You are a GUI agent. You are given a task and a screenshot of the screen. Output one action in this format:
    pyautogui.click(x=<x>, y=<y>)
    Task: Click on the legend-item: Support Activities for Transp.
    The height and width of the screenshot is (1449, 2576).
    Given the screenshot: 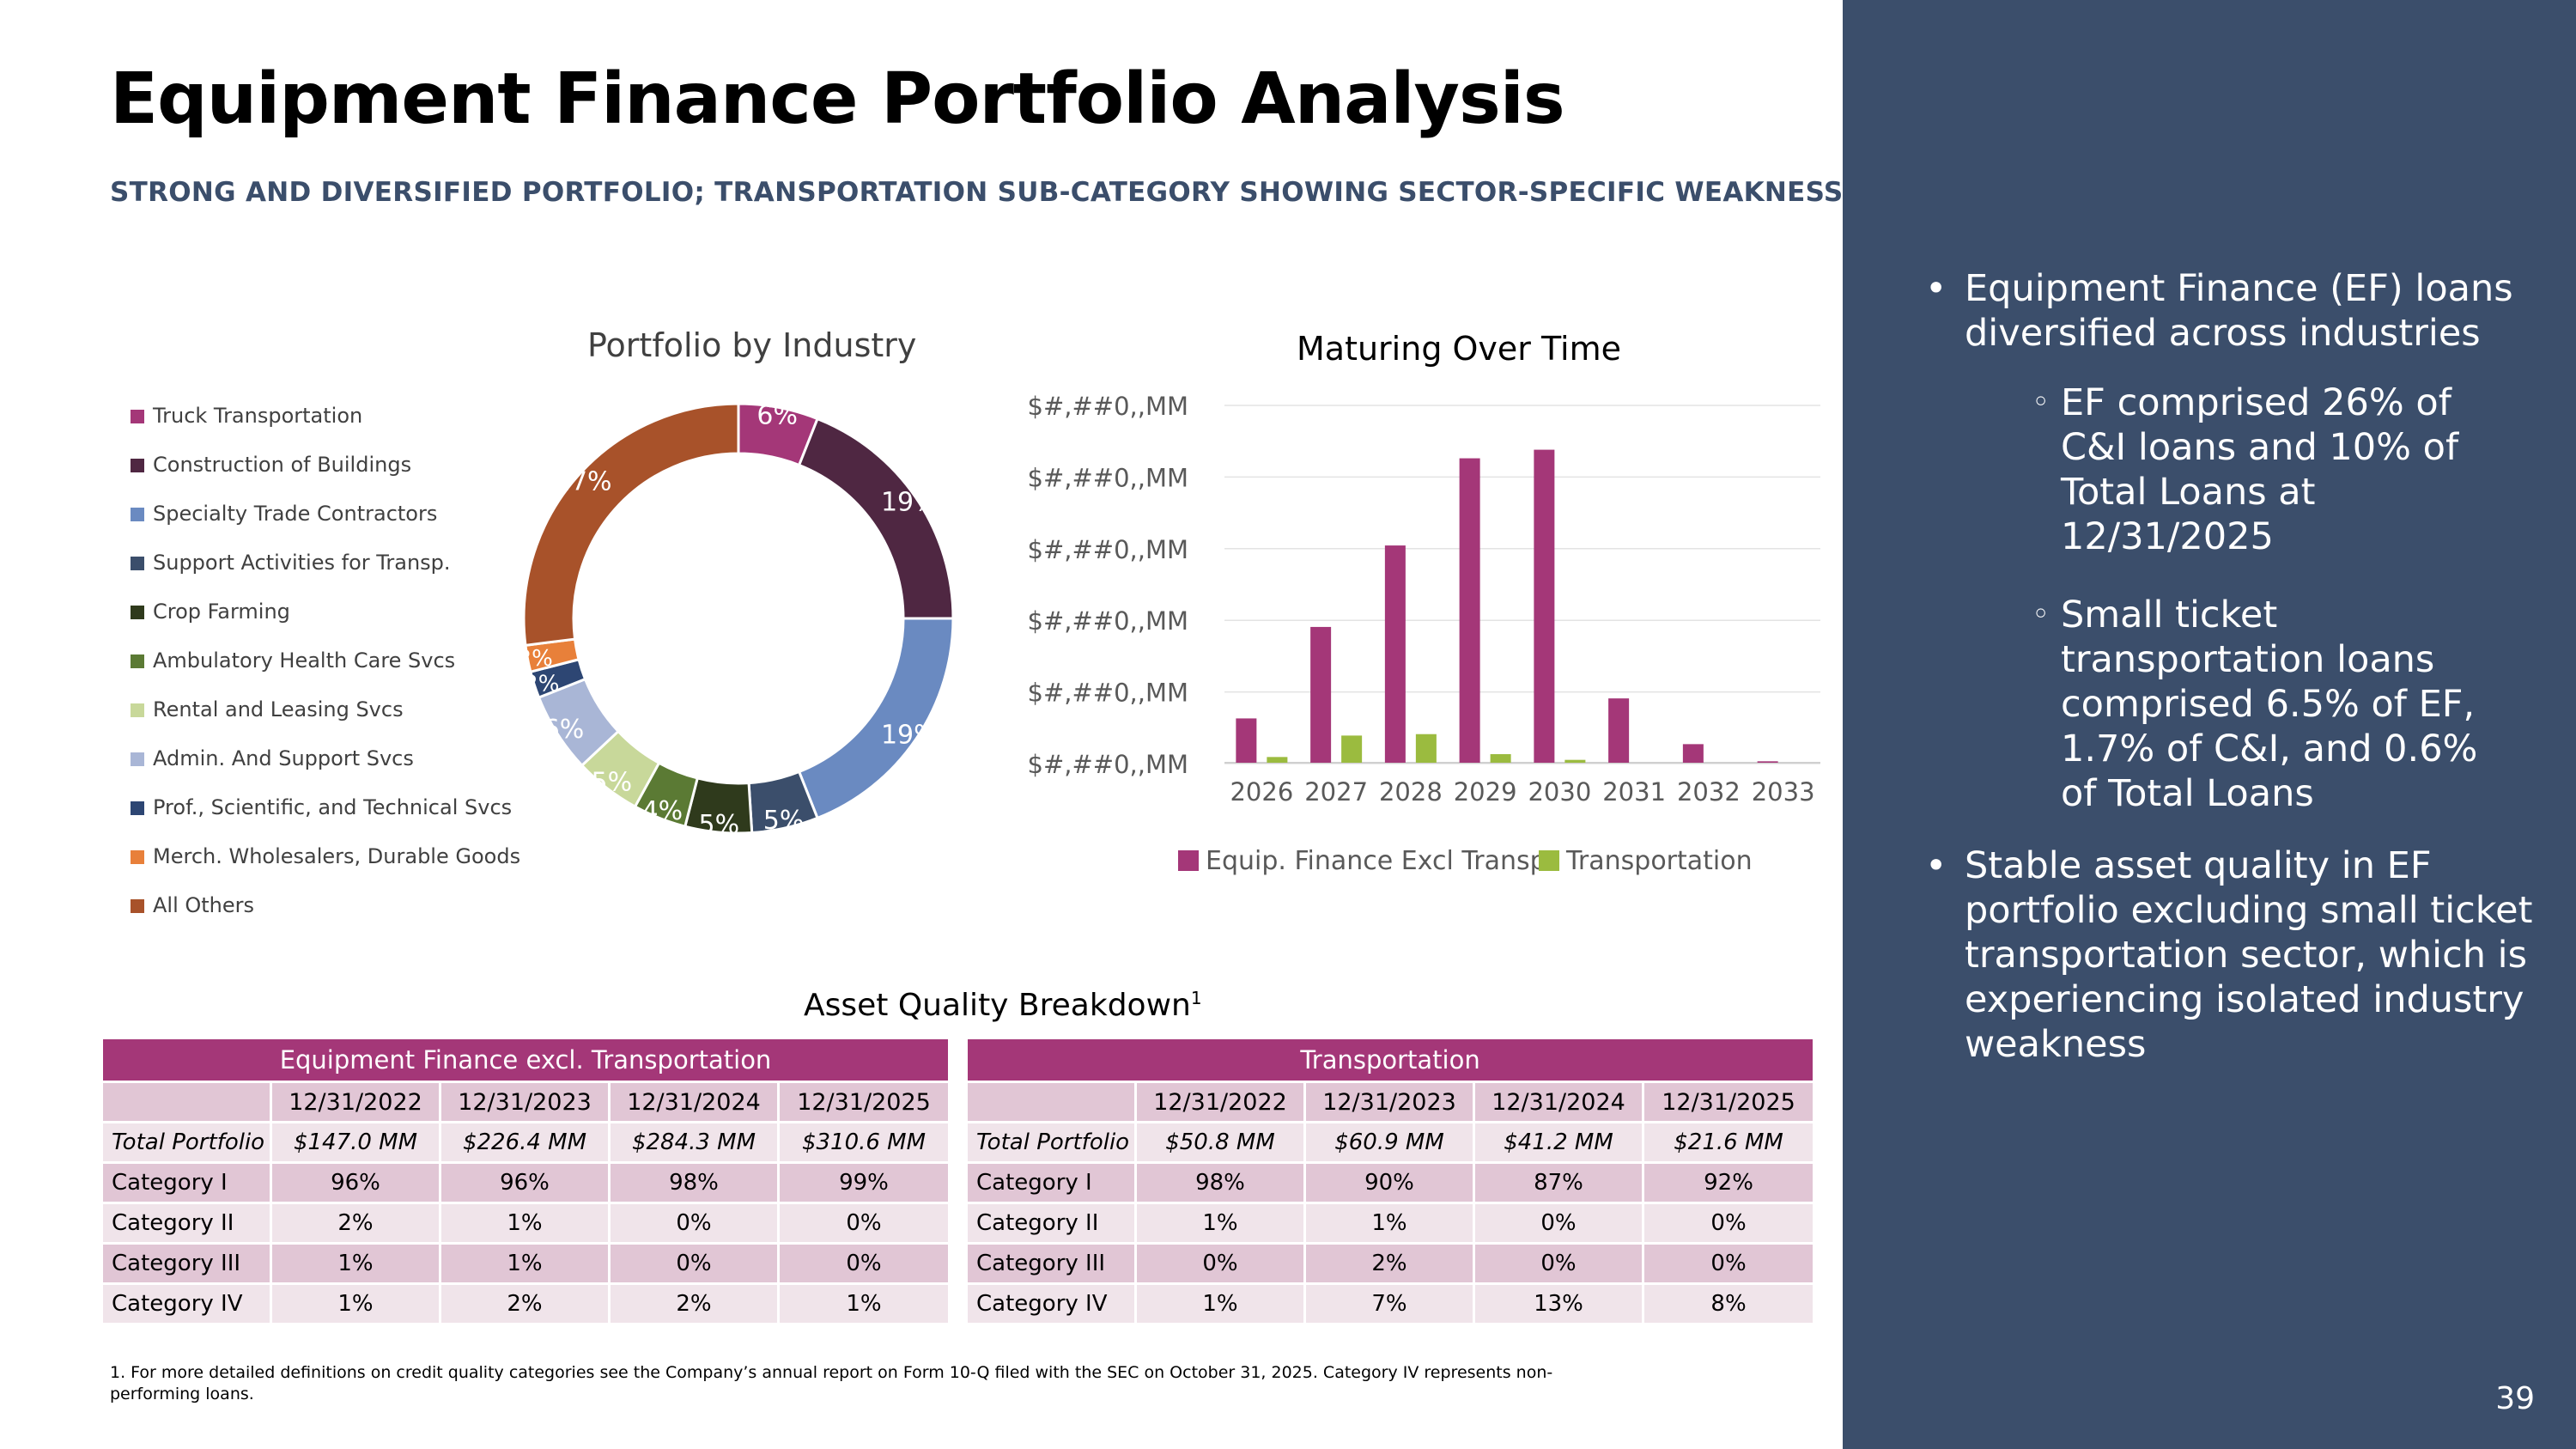 What is the action you would take?
    pyautogui.click(x=325, y=575)
    